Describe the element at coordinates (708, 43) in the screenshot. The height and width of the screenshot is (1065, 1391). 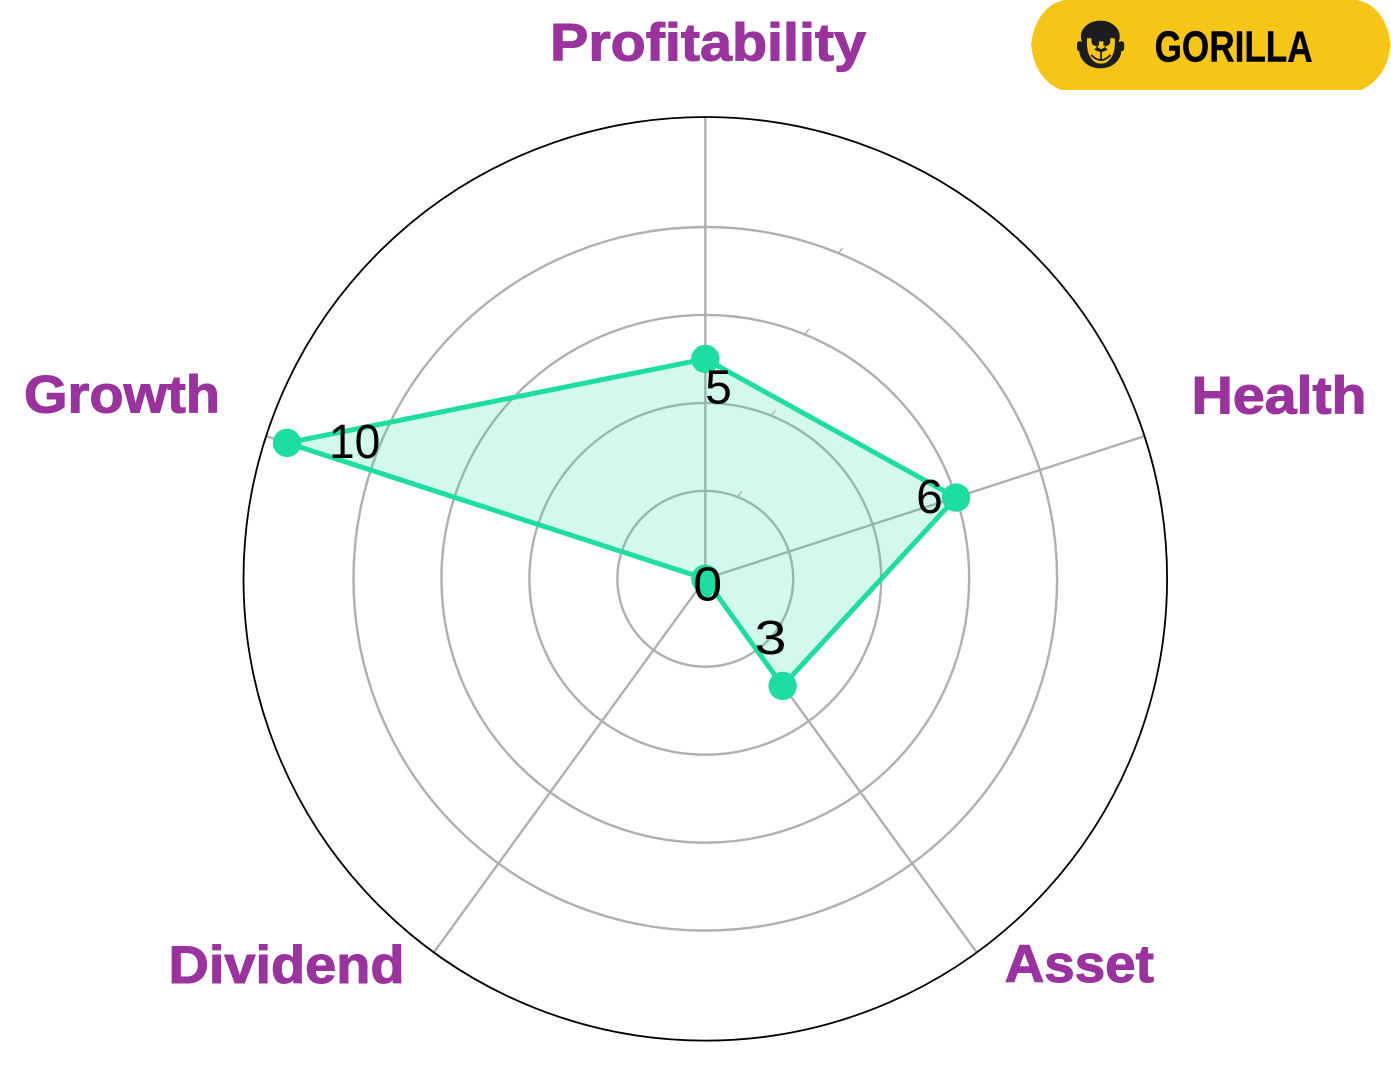
I see `svg-text: Profitability` at that location.